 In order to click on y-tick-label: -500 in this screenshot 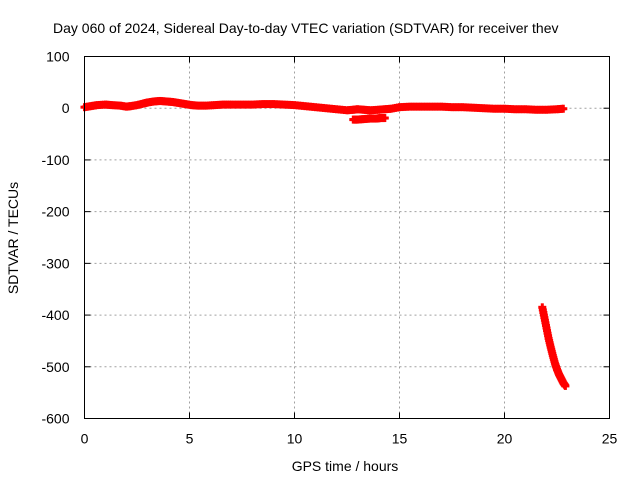, I will do `click(55, 367)`.